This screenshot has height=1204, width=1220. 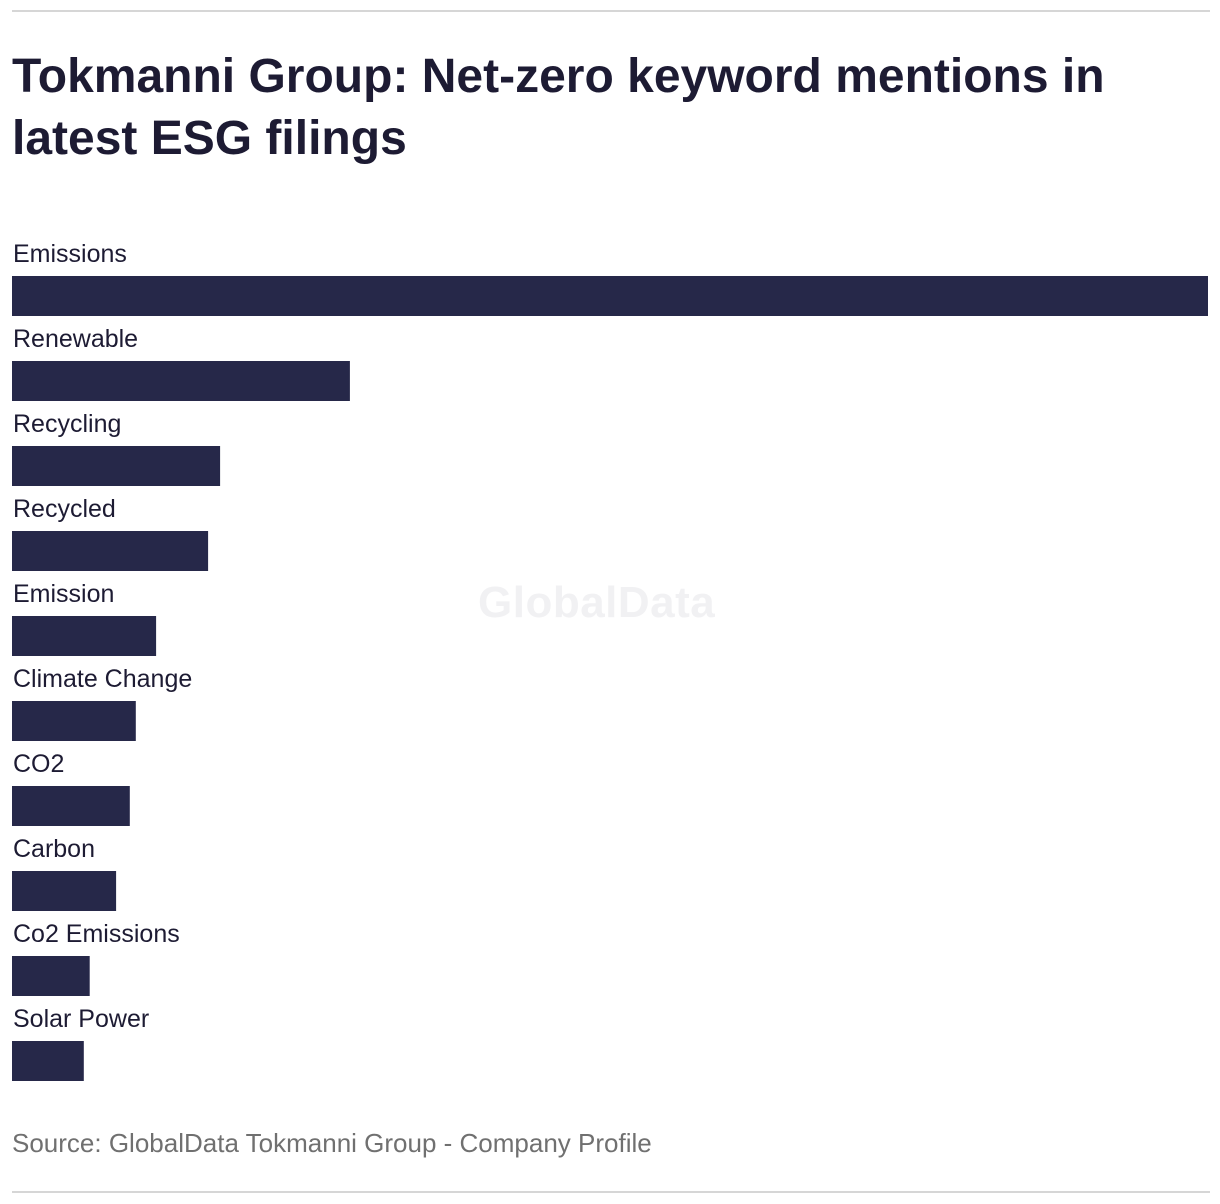 I want to click on category-label: Solar Power, so click(x=81, y=1019).